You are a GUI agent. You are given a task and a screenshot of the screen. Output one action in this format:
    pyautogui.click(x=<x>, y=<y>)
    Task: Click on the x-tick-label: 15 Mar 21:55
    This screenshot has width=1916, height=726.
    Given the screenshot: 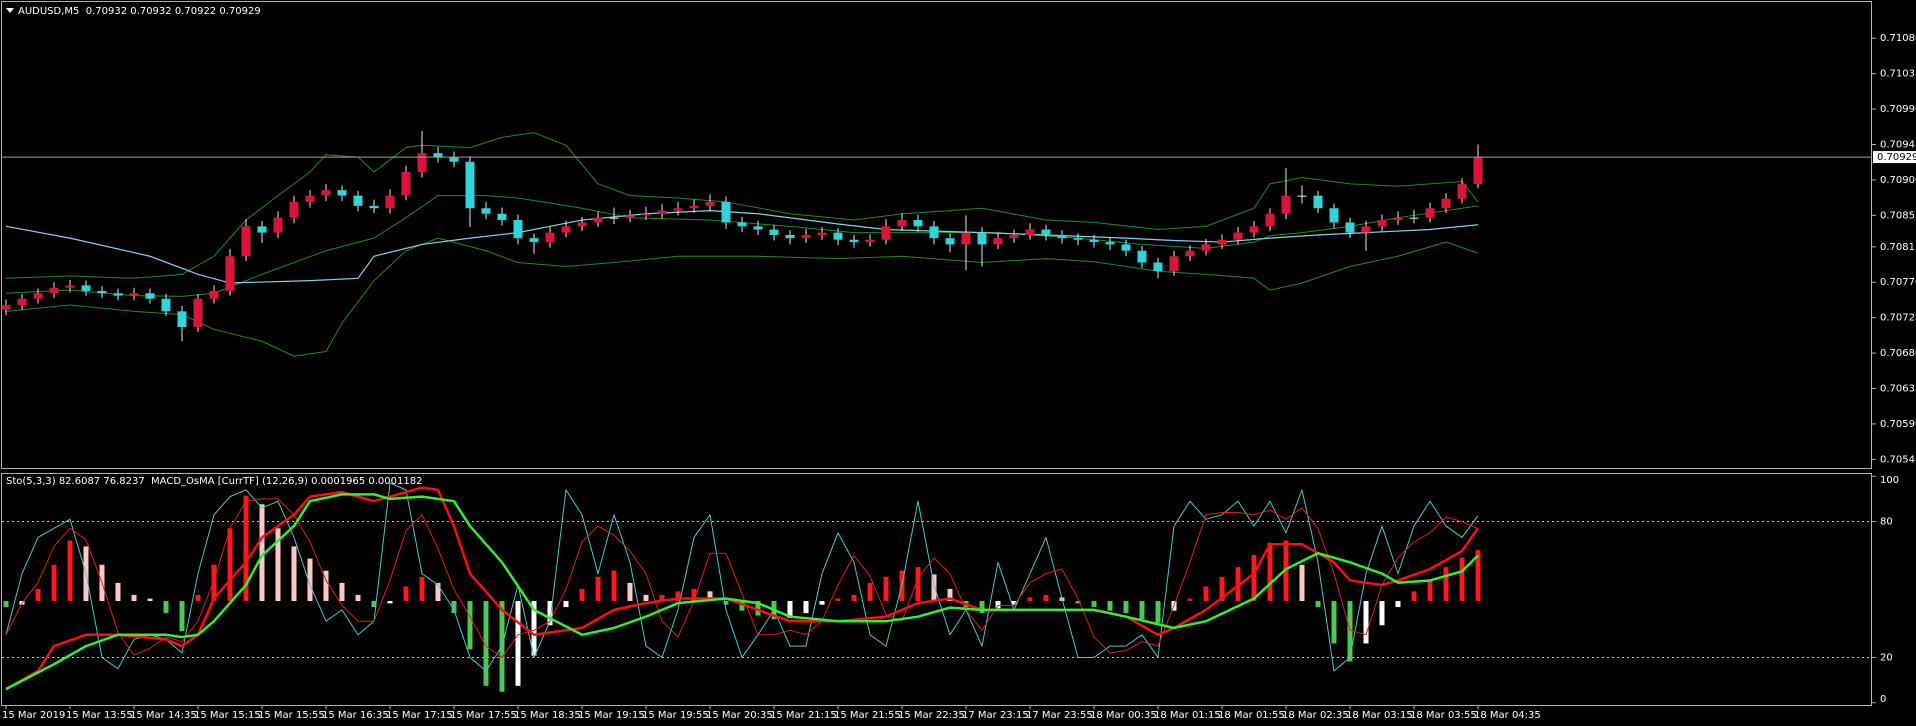 What is the action you would take?
    pyautogui.click(x=867, y=715)
    